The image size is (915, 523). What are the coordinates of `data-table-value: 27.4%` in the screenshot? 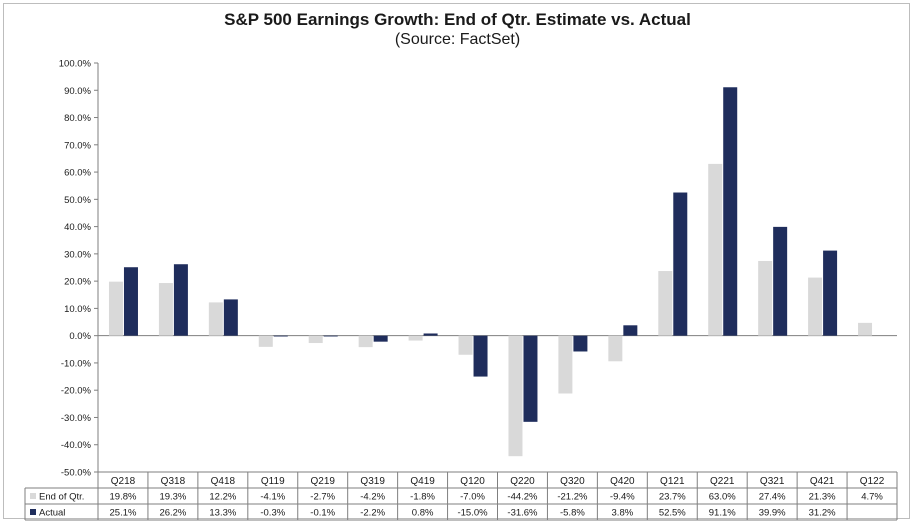 It's located at (772, 497).